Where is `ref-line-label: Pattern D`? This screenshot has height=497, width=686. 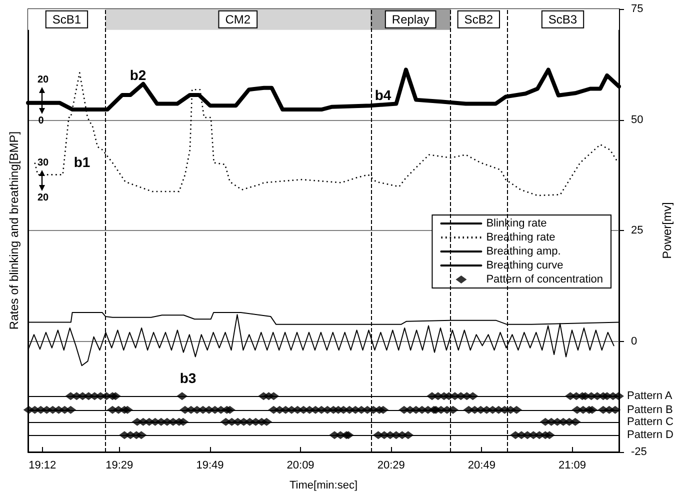
ref-line-label: Pattern D is located at coordinates (650, 435).